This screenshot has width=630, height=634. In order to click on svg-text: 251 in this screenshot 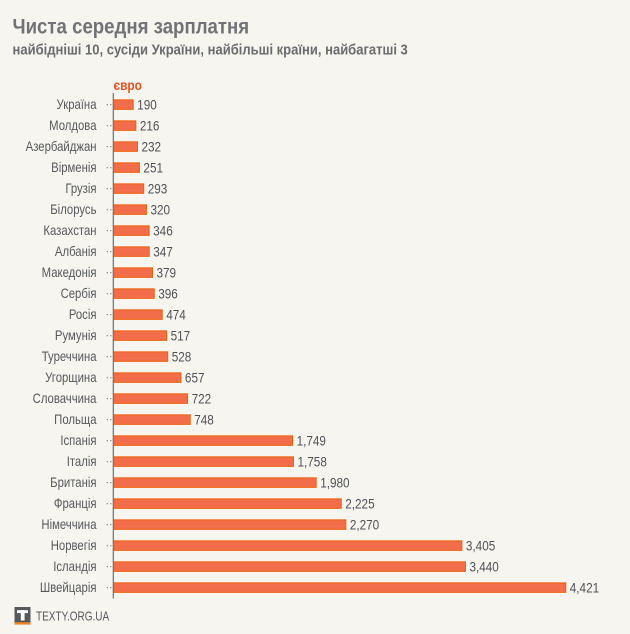, I will do `click(153, 167)`.